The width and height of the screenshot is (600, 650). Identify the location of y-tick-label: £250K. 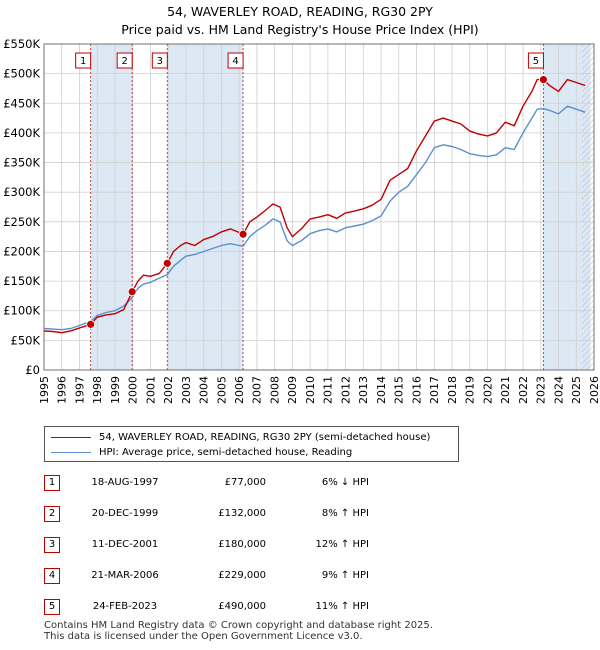
(21, 222).